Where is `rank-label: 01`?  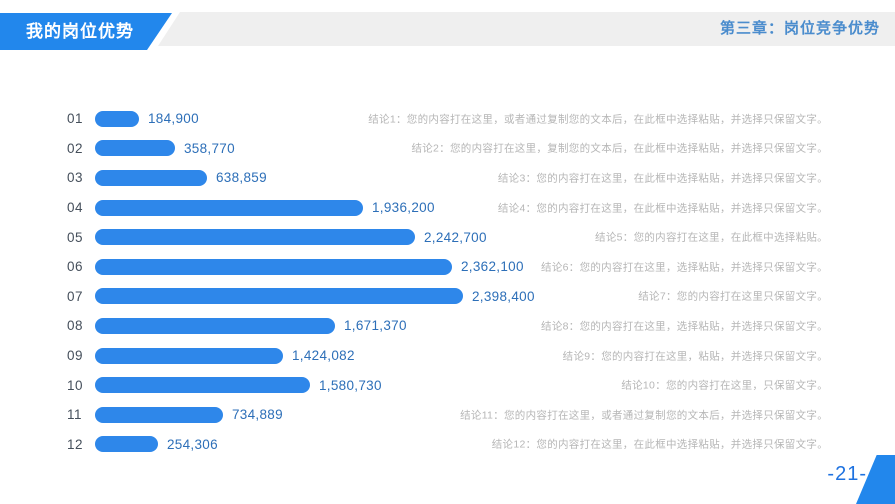
rank-label: 01 is located at coordinates (75, 119).